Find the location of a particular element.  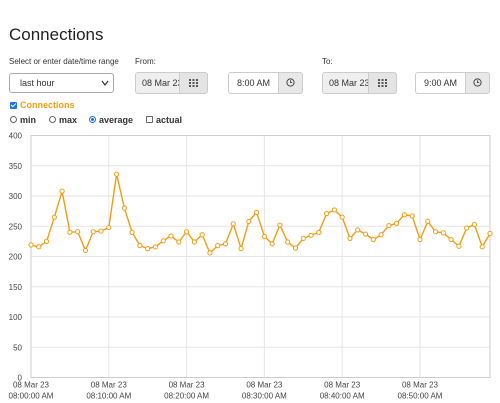

y-tick-label: 50 is located at coordinates (17, 347).